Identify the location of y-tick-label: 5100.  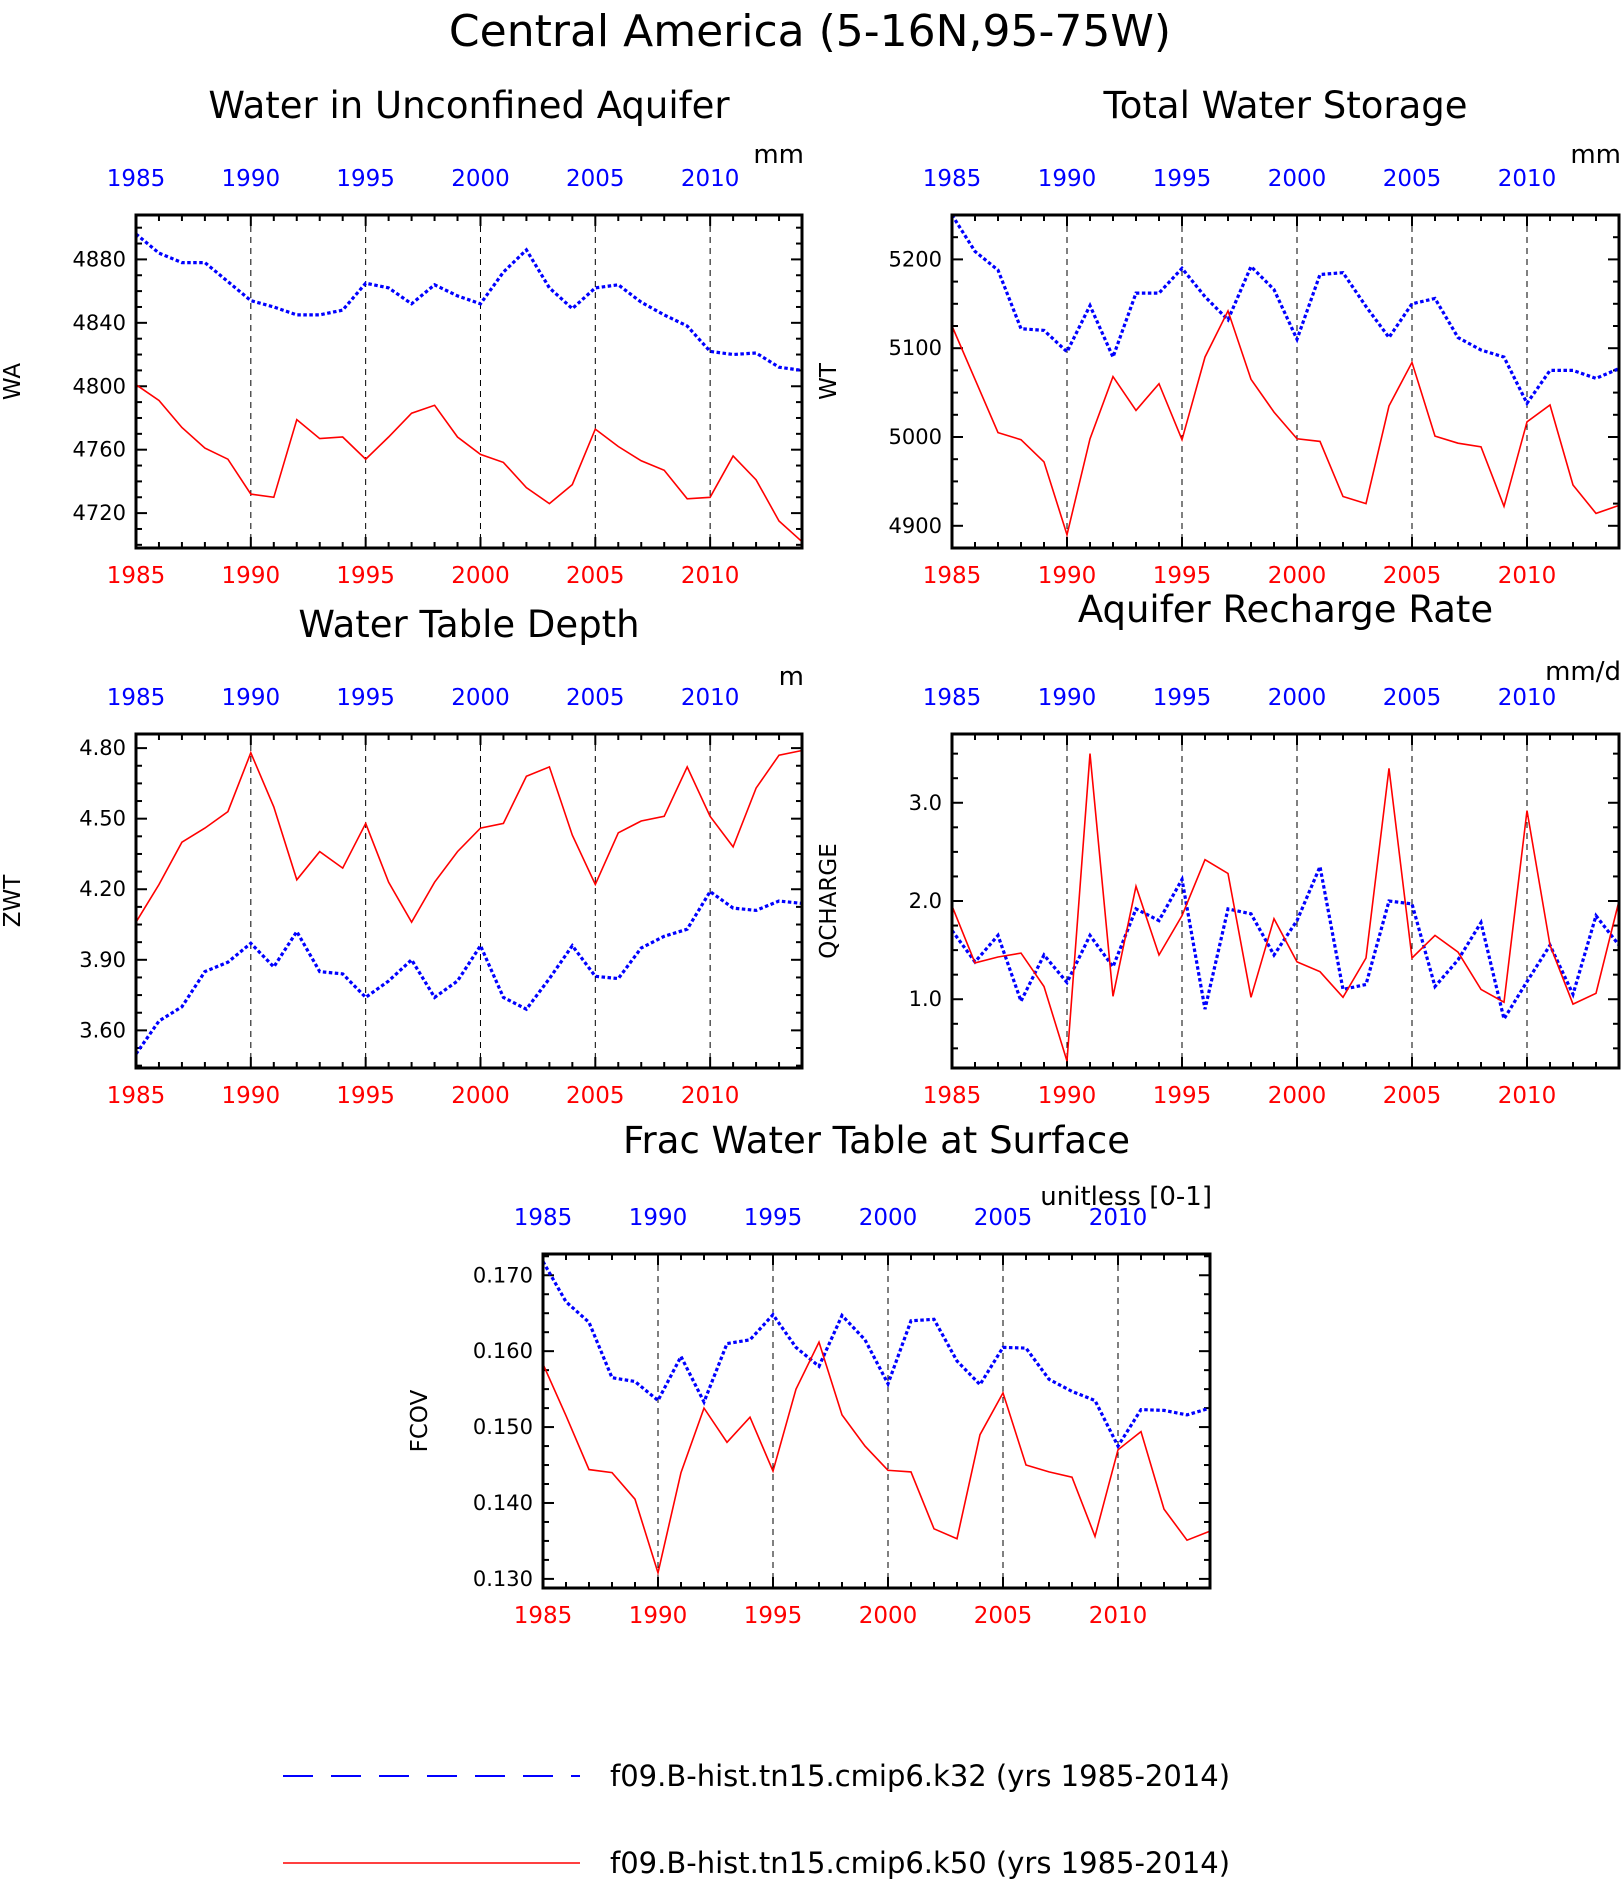
(915, 348).